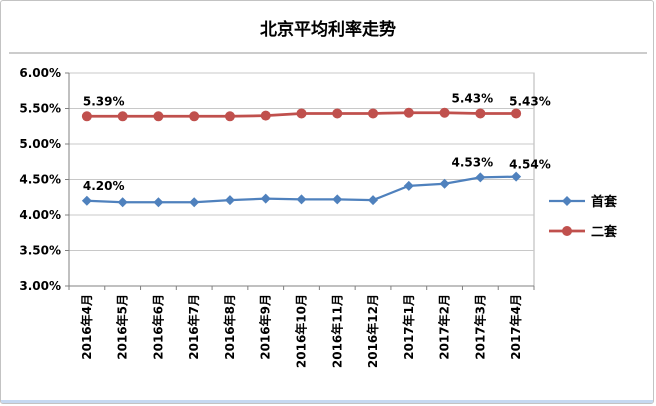  Describe the element at coordinates (473, 162) in the screenshot. I see `data-label: 4.53%` at that location.